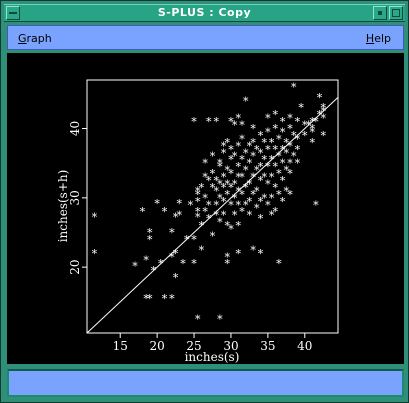  I want to click on menu-bar: Graph Help, so click(205, 37).